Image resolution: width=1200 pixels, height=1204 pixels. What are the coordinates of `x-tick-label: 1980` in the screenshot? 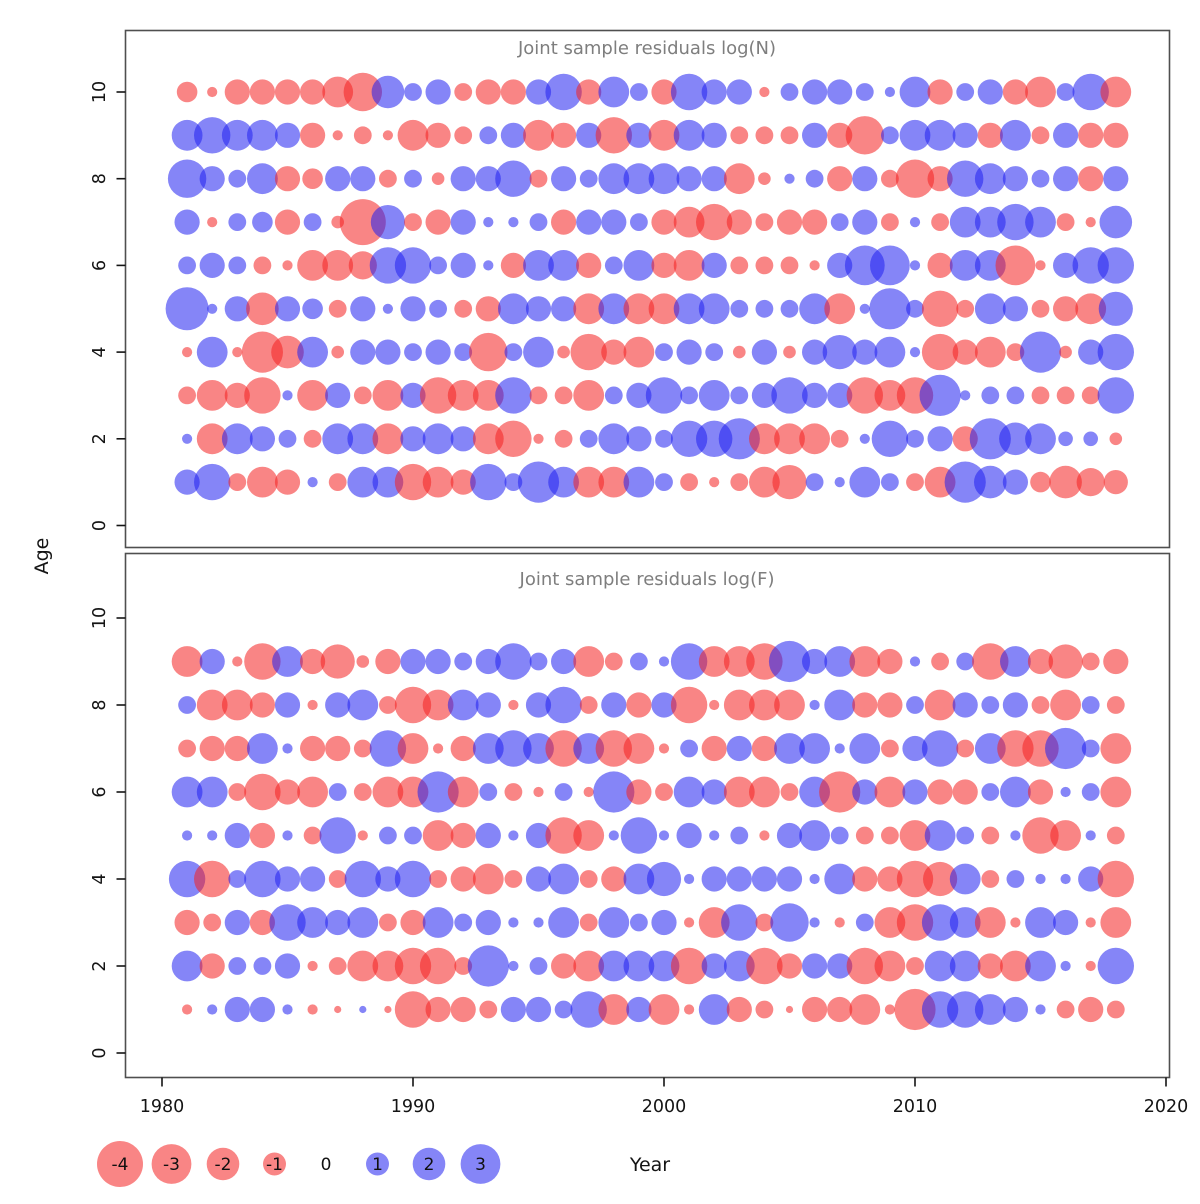 It's located at (162, 1107).